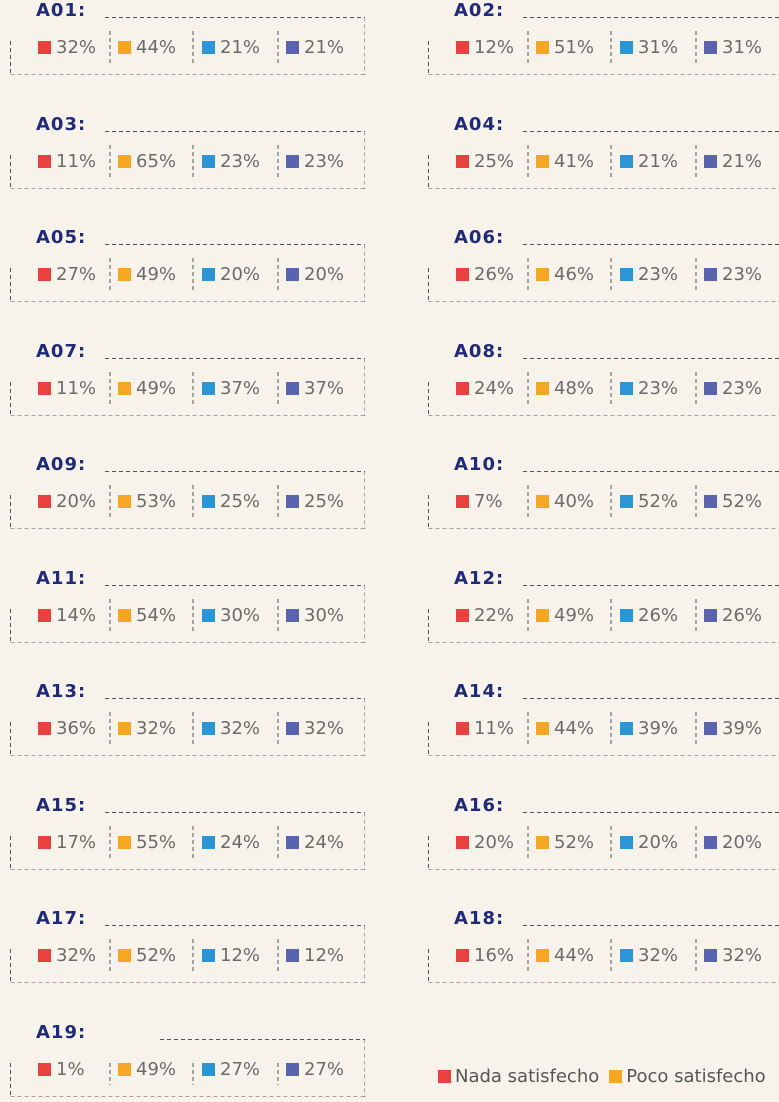  I want to click on value-cell: 11%, so click(485, 728).